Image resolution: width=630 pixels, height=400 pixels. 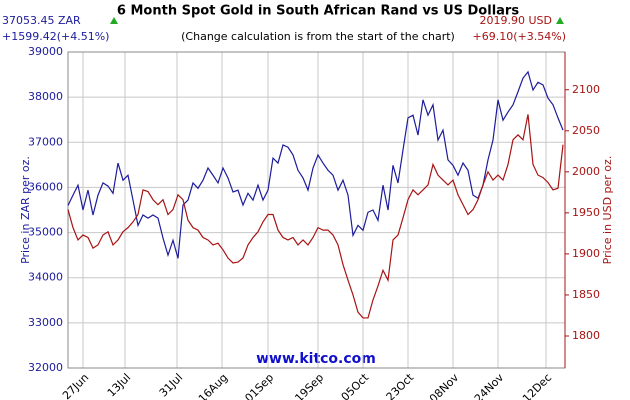 What do you see at coordinates (586, 294) in the screenshot?
I see `y2-tick-label: 1850` at bounding box center [586, 294].